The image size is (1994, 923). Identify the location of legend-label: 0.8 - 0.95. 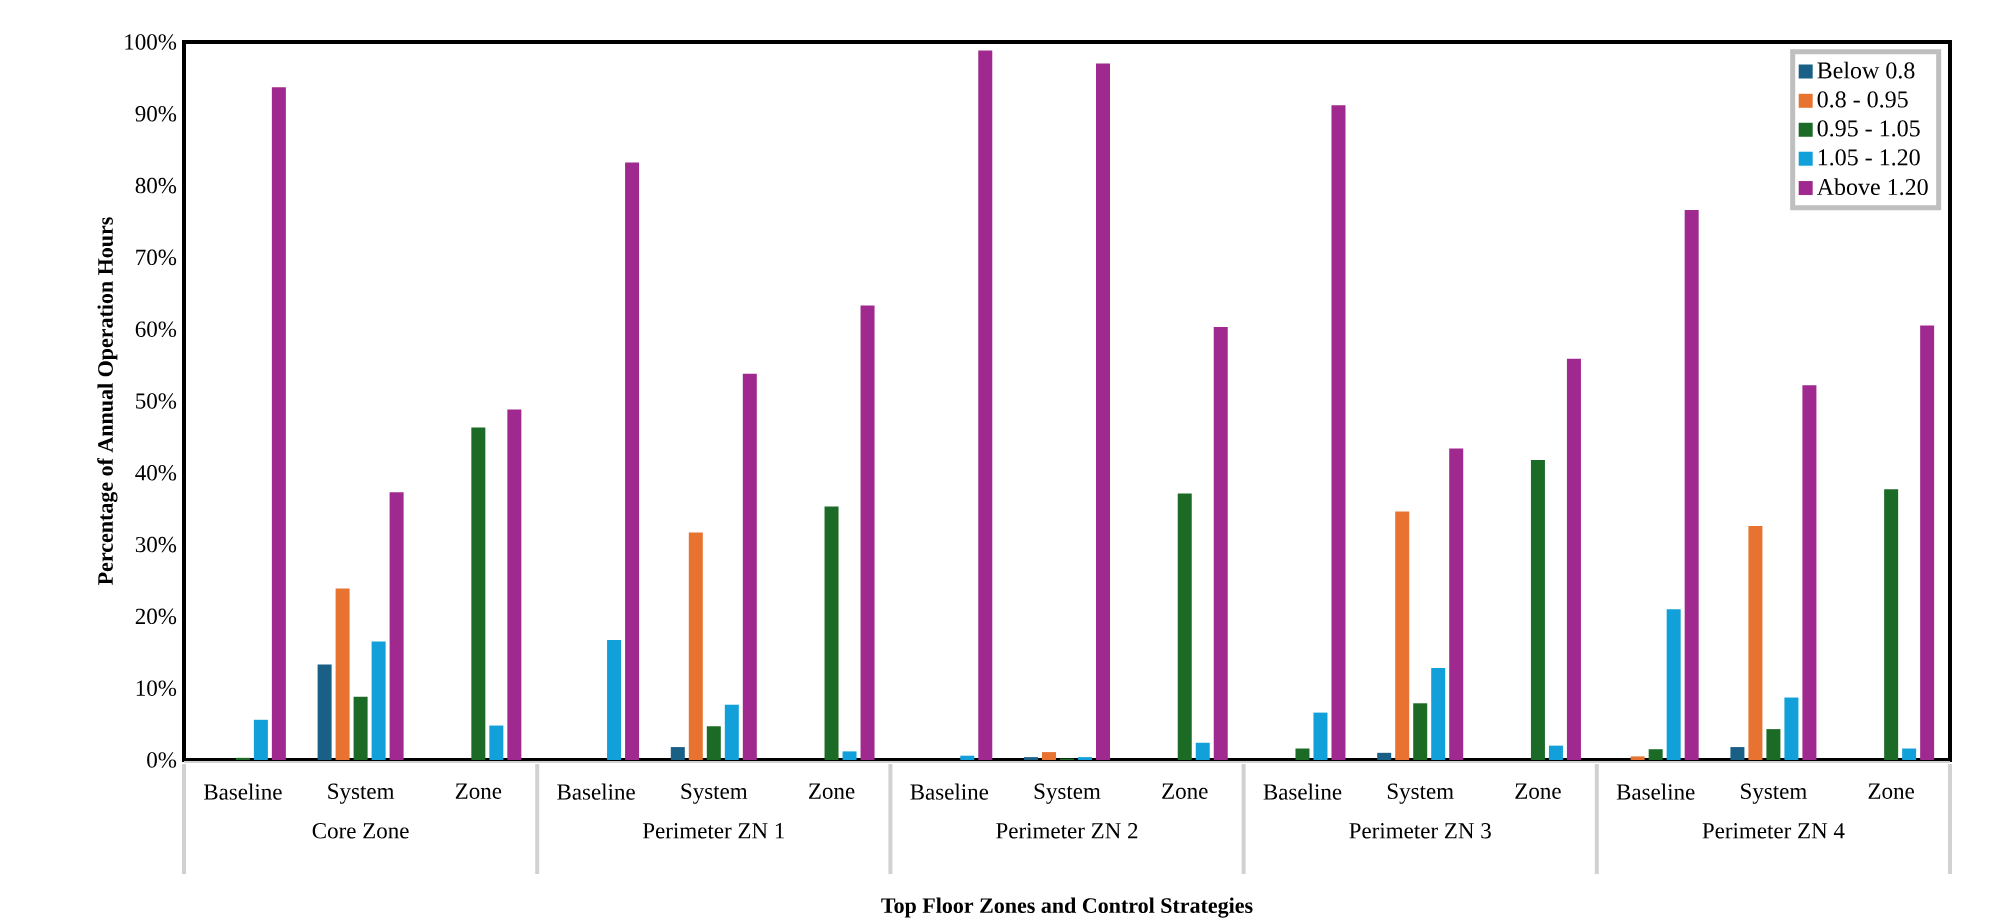
(1862, 99).